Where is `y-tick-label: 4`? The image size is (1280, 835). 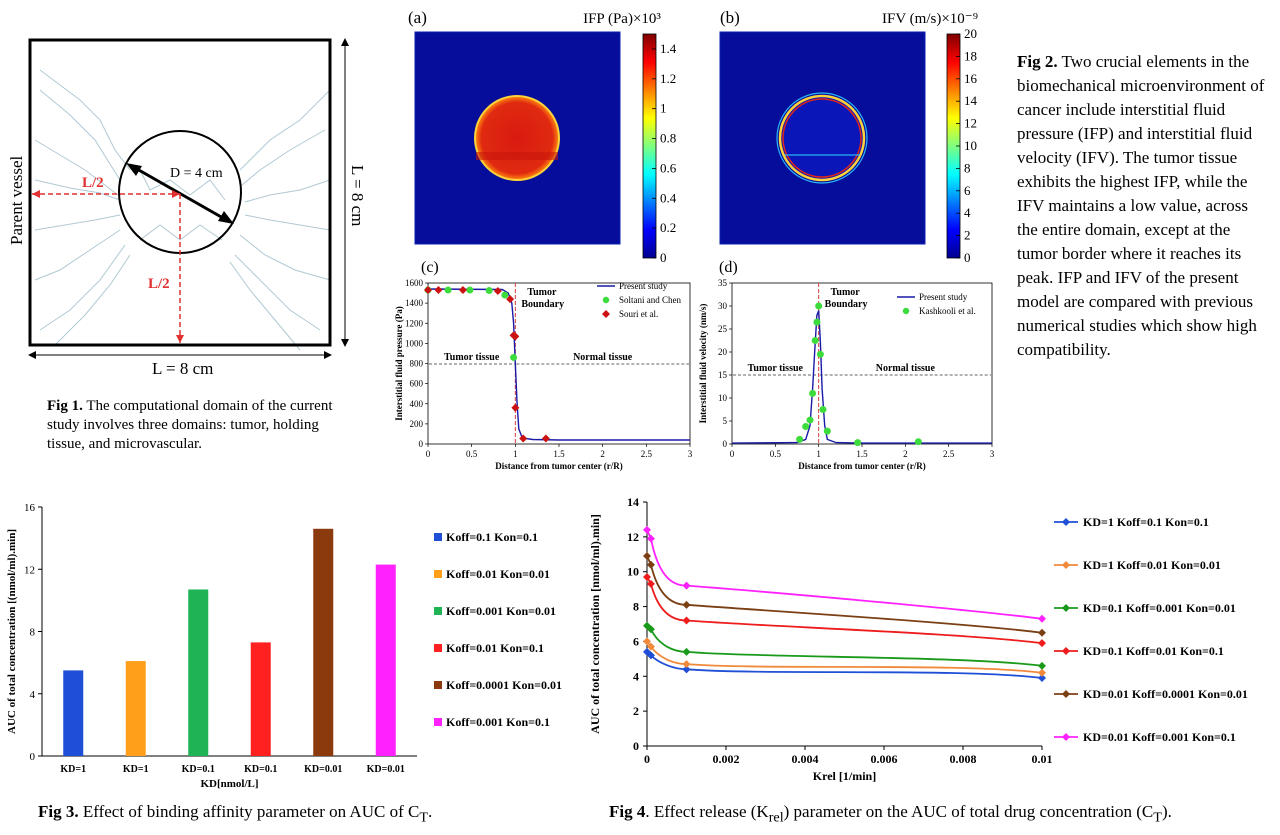
y-tick-label: 4 is located at coordinates (33, 695).